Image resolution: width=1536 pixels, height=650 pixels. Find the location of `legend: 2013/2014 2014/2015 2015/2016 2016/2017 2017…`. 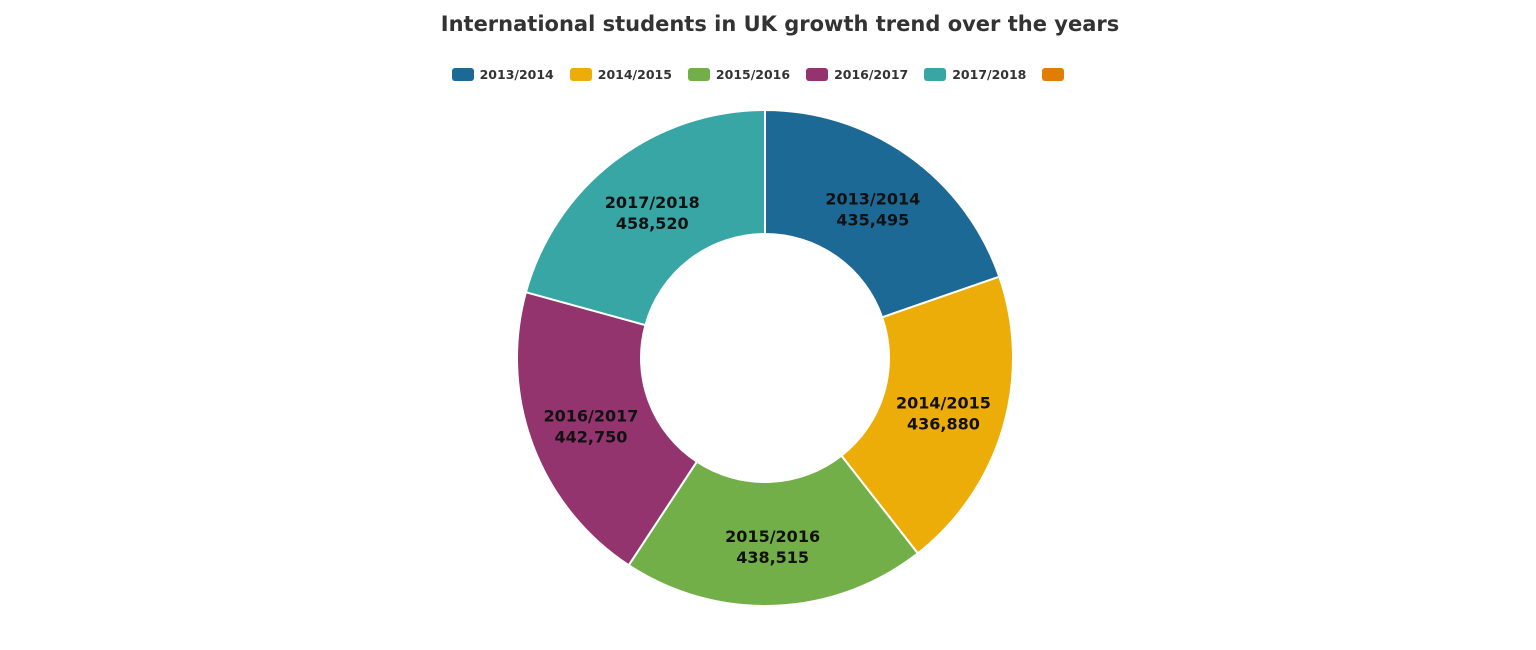

legend: 2013/2014 2014/2015 2015/2016 2016/2017 2017… is located at coordinates (758, 74).